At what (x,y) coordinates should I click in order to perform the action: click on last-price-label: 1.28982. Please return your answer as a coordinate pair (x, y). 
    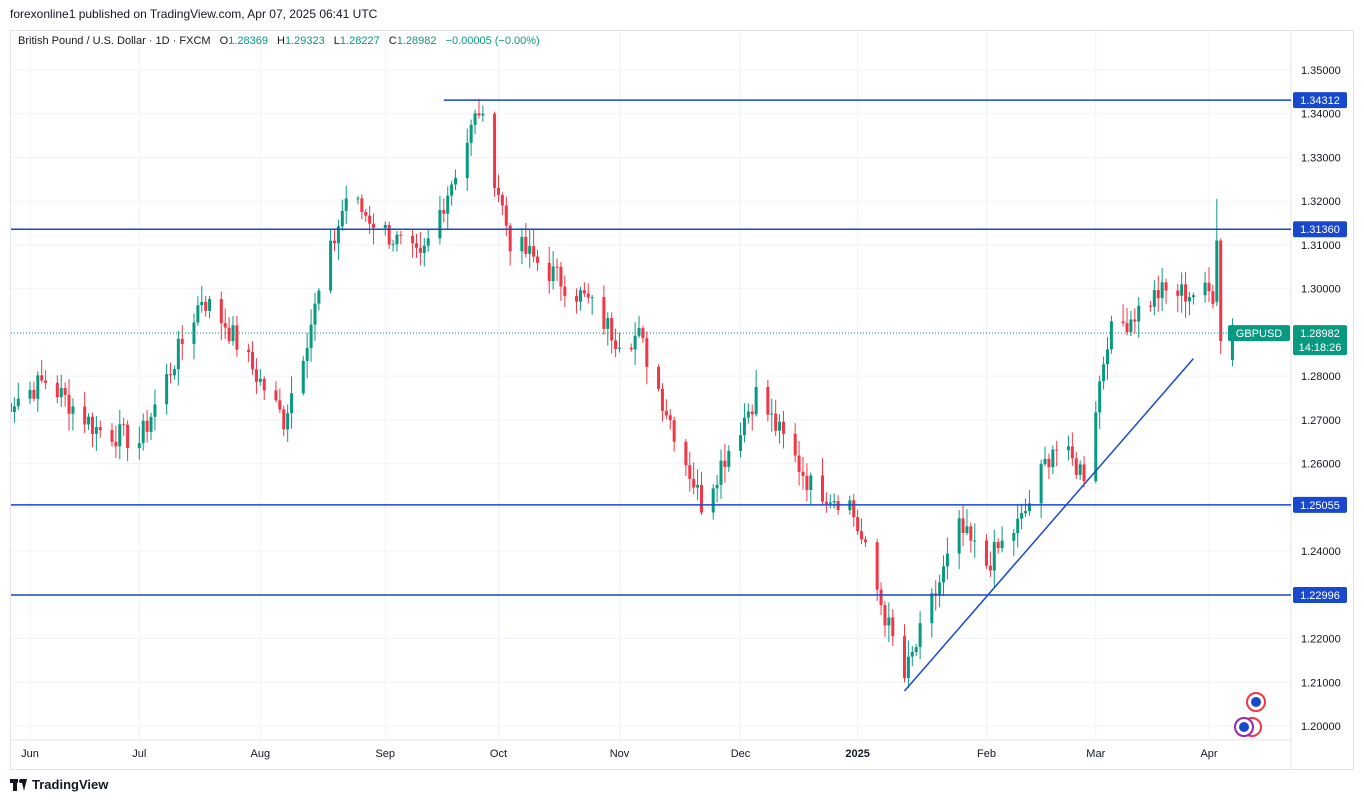
    Looking at the image, I should click on (1320, 334).